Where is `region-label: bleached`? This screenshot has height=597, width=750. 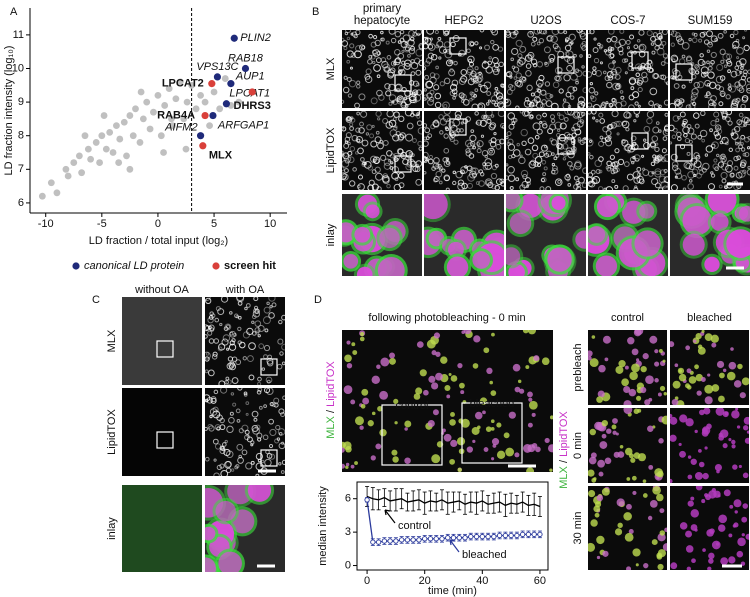
region-label: bleached is located at coordinates (492, 404).